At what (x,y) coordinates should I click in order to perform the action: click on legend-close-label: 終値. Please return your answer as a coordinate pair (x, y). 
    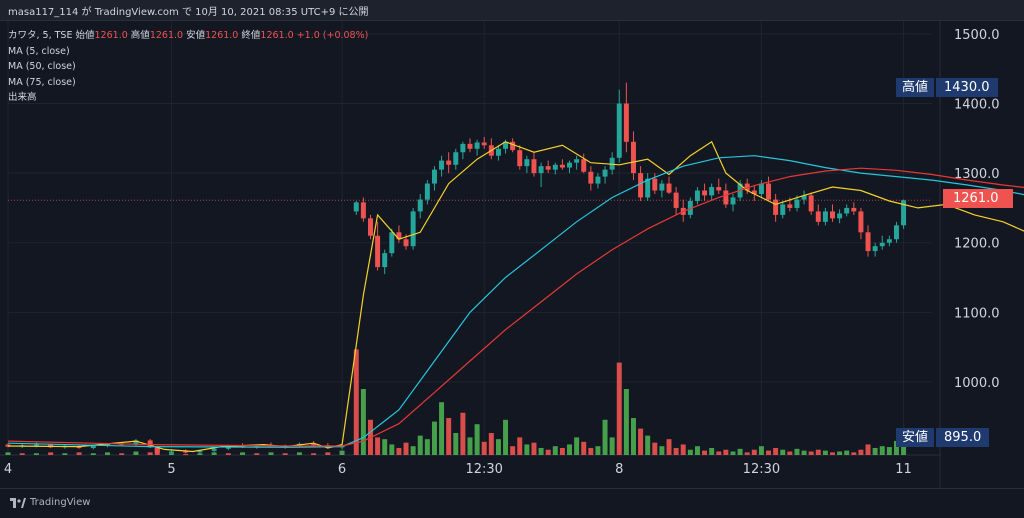
    Looking at the image, I should click on (251, 35).